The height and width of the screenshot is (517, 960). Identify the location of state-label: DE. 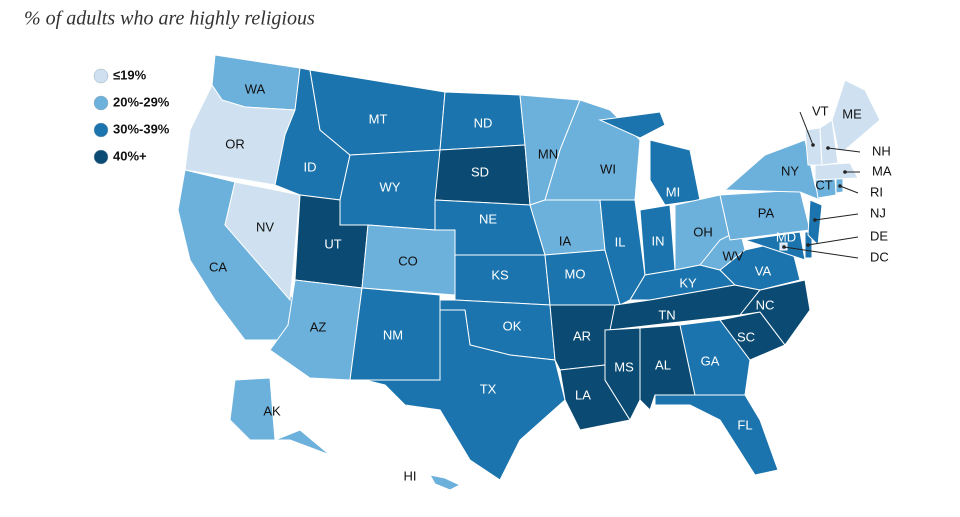
(879, 235).